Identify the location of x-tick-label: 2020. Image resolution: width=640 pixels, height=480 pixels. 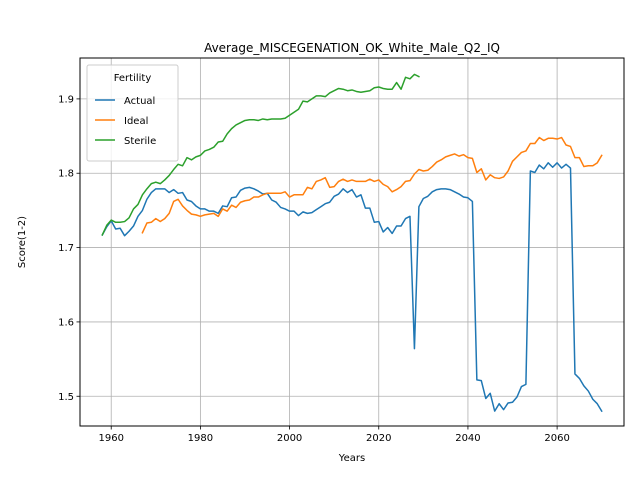
(378, 438).